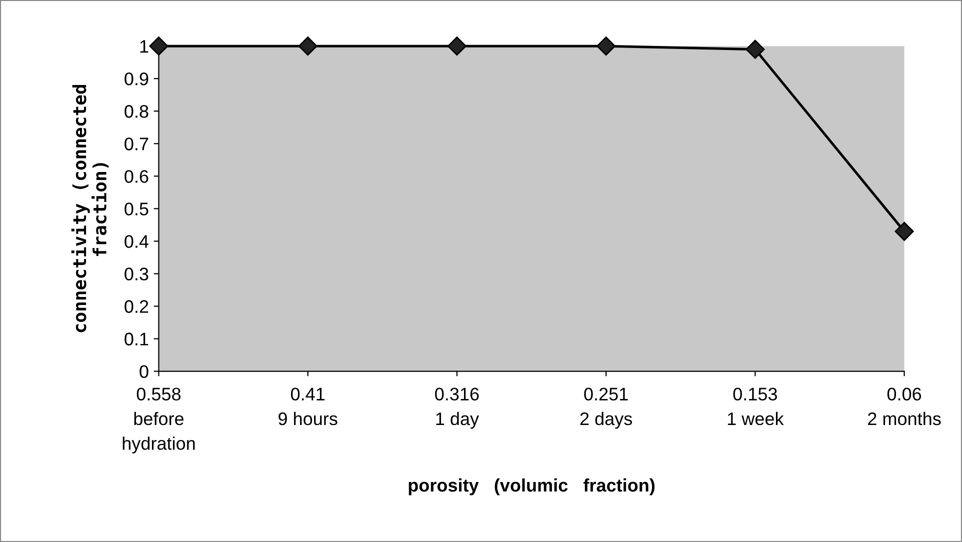 Image resolution: width=962 pixels, height=542 pixels. Describe the element at coordinates (158, 421) in the screenshot. I see `x-tick-label: 0.558 before hydration` at that location.